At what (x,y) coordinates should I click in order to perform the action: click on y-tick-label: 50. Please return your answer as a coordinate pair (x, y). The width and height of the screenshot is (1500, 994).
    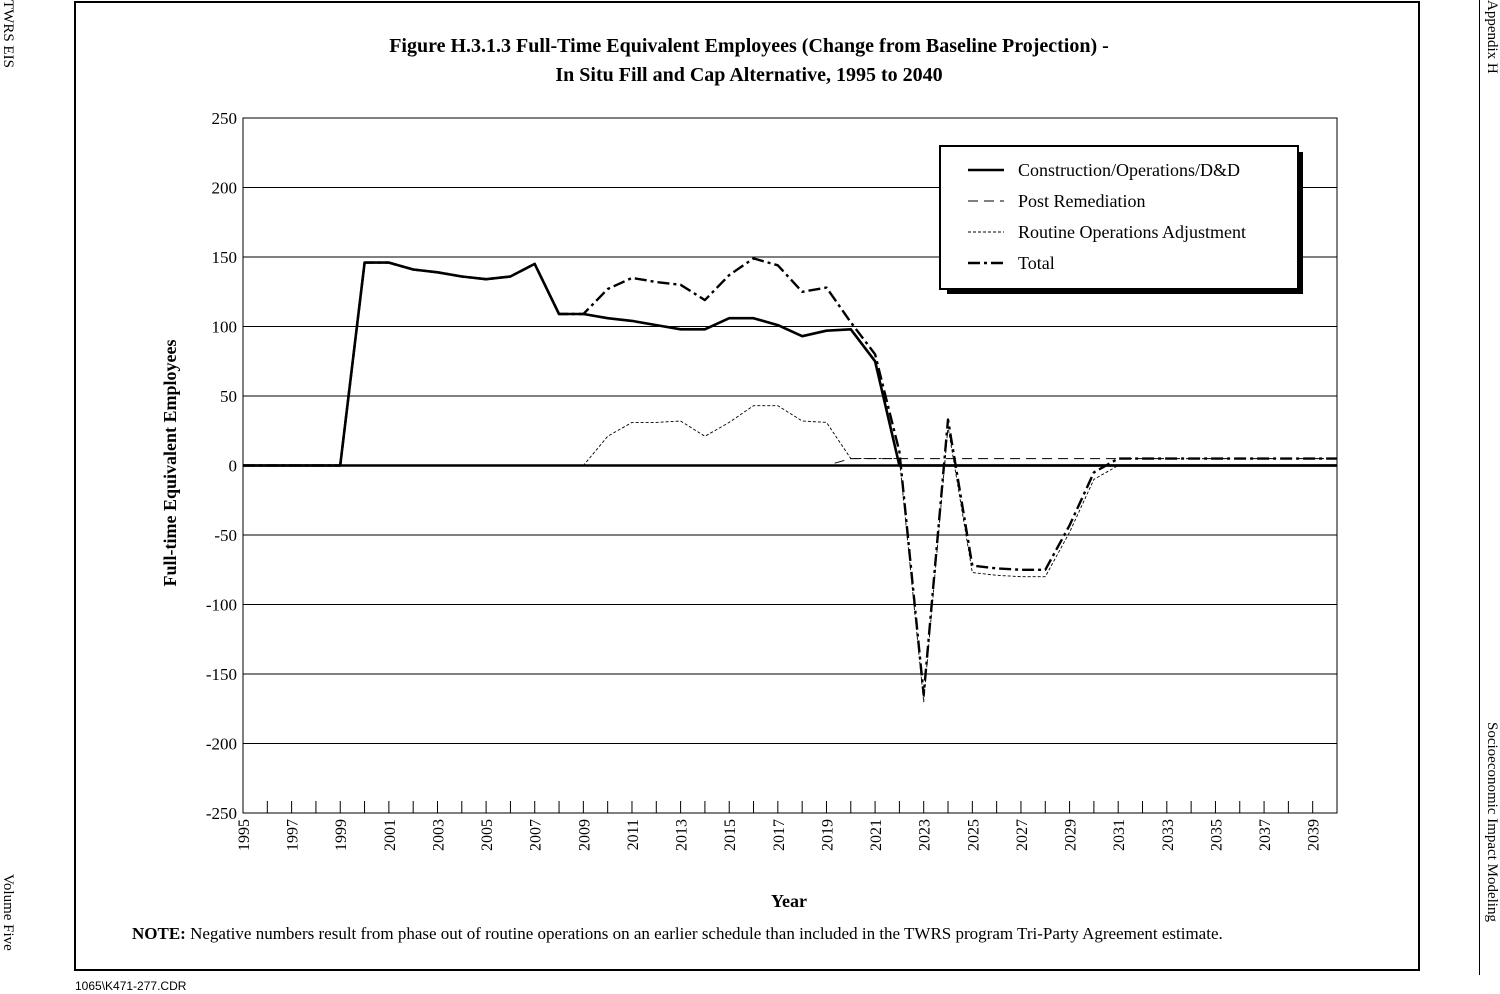
    Looking at the image, I should click on (228, 396).